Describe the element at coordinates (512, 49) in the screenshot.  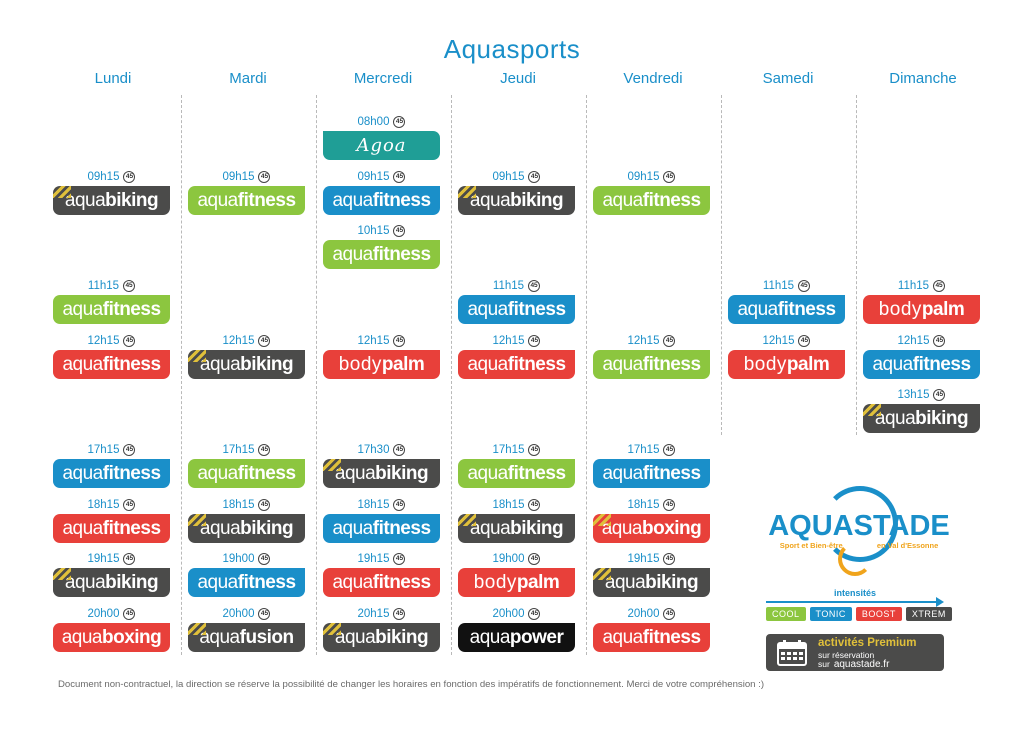
I see `page-title: Aquasports` at that location.